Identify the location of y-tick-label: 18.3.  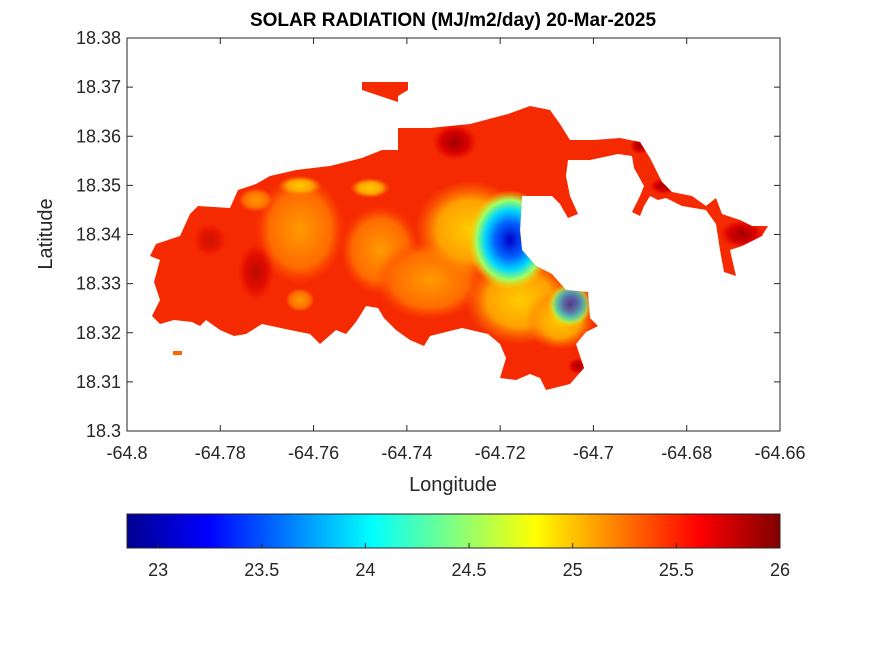
(103, 431).